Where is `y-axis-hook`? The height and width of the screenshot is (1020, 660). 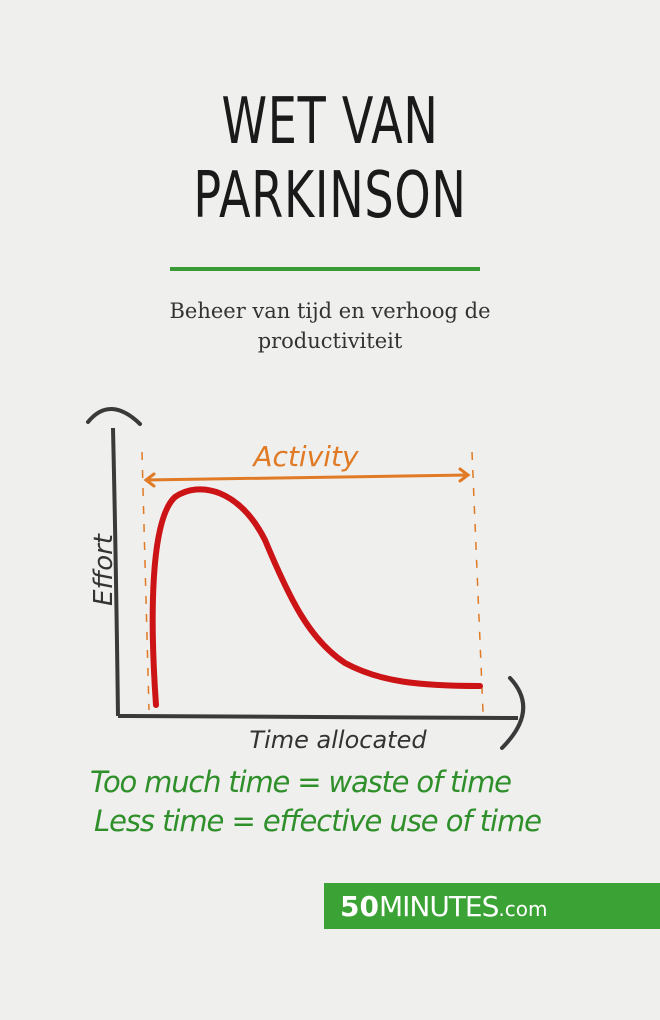
y-axis-hook is located at coordinates (114, 416).